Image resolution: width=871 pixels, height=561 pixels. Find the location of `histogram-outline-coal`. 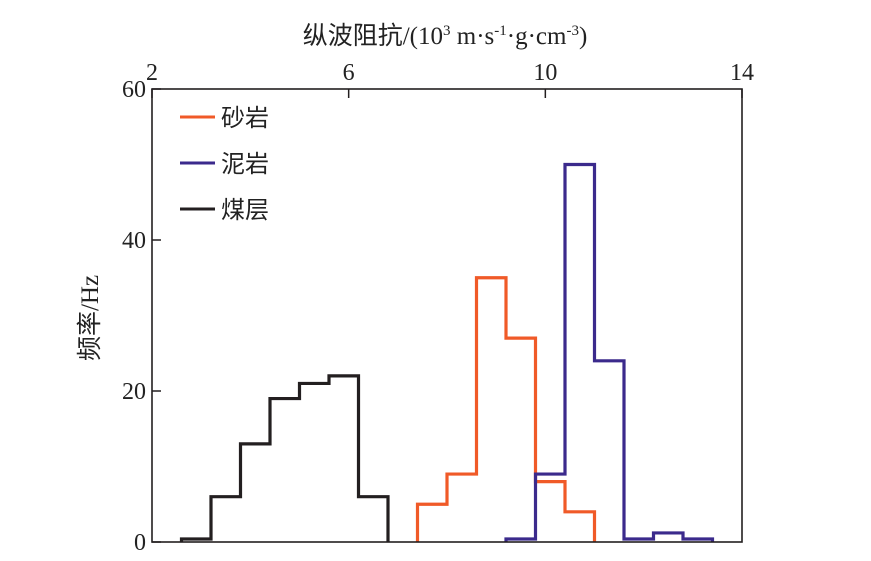

histogram-outline-coal is located at coordinates (284, 458).